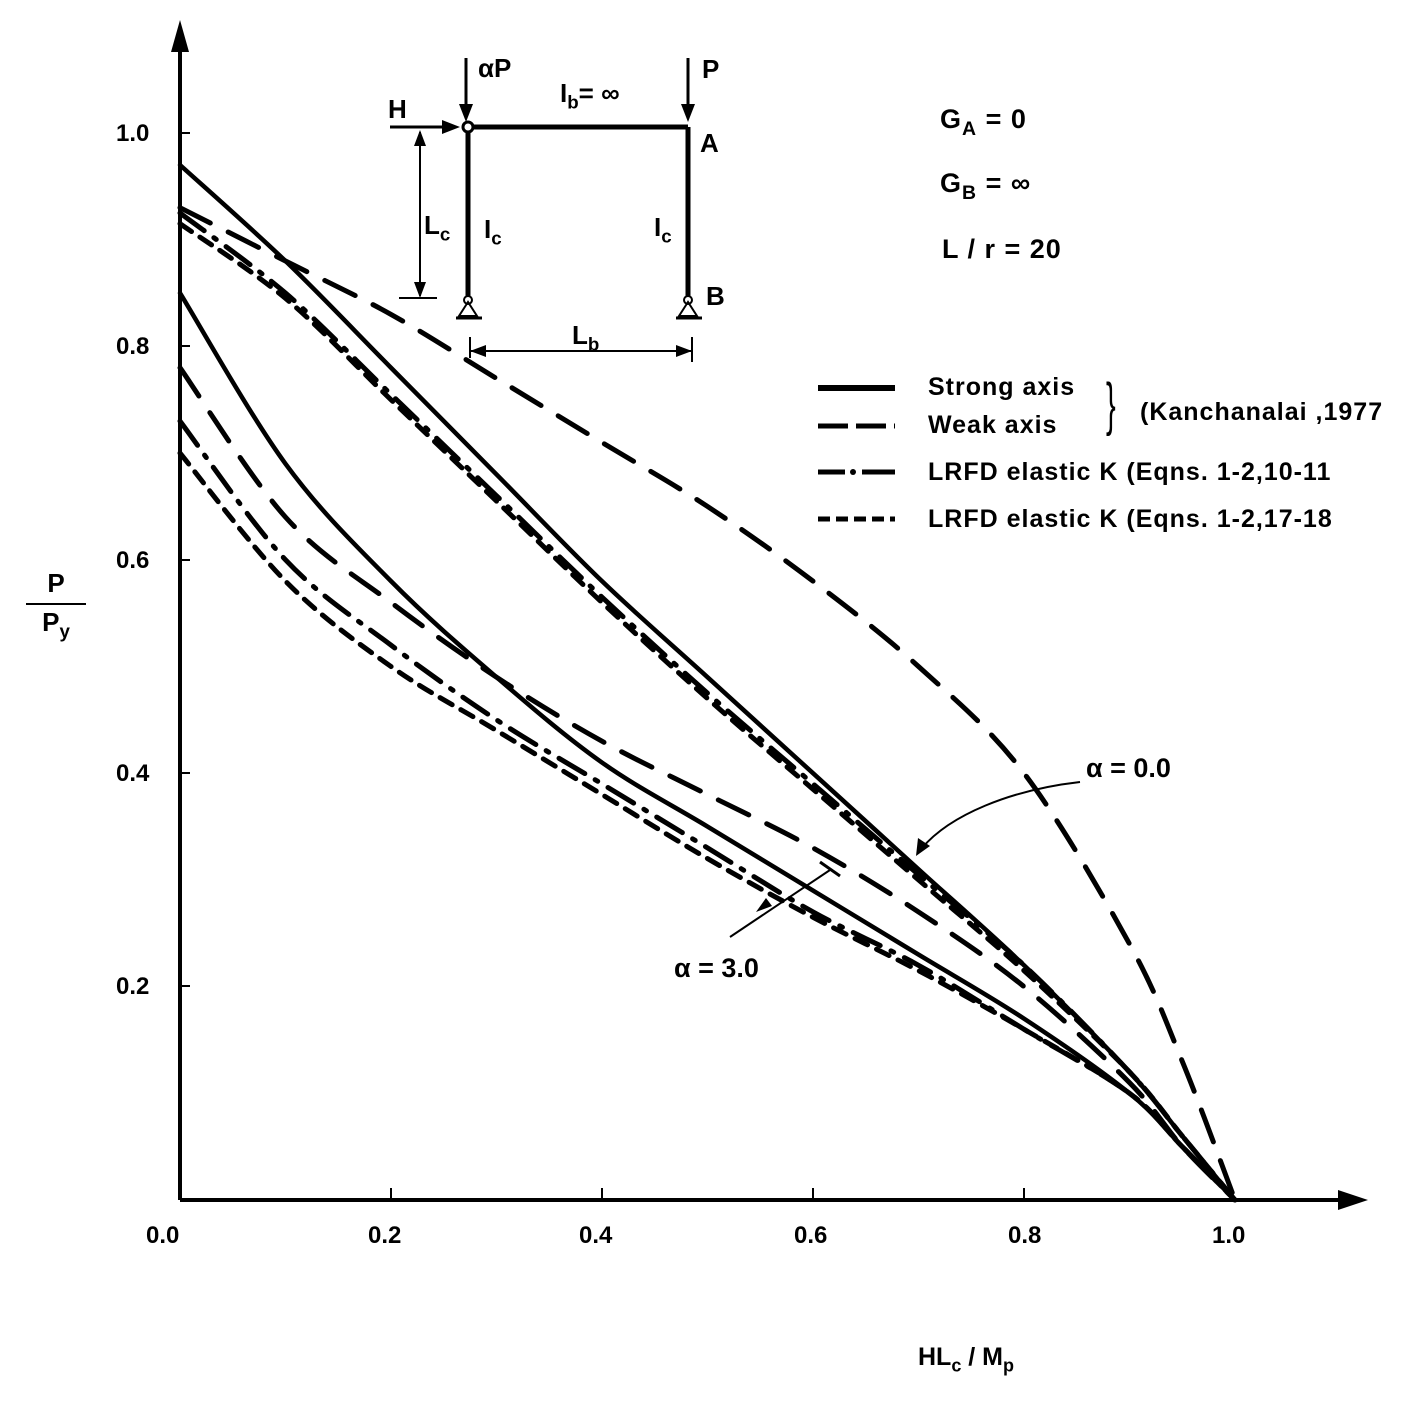  Describe the element at coordinates (133, 773) in the screenshot. I see `y-tick-0.4: 0.4` at that location.